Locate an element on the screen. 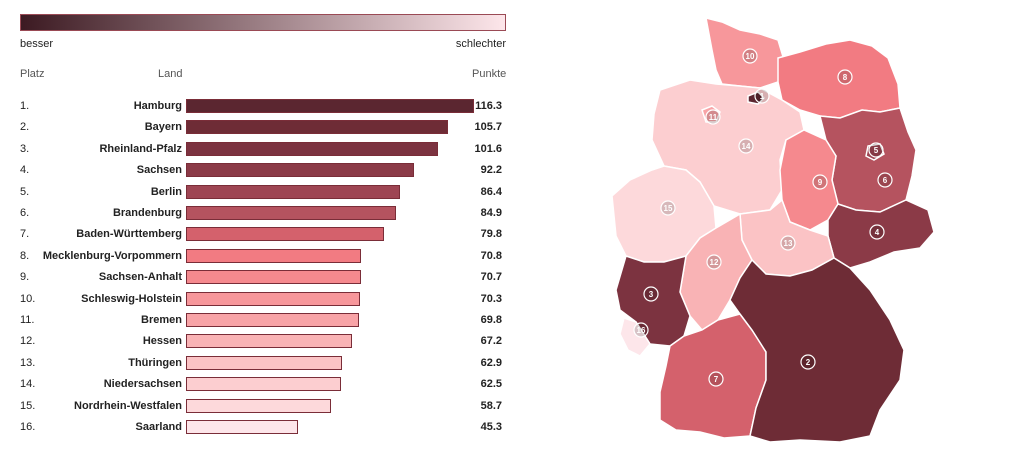 The width and height of the screenshot is (1024, 464). score-value-label: 70.7 is located at coordinates (491, 277).